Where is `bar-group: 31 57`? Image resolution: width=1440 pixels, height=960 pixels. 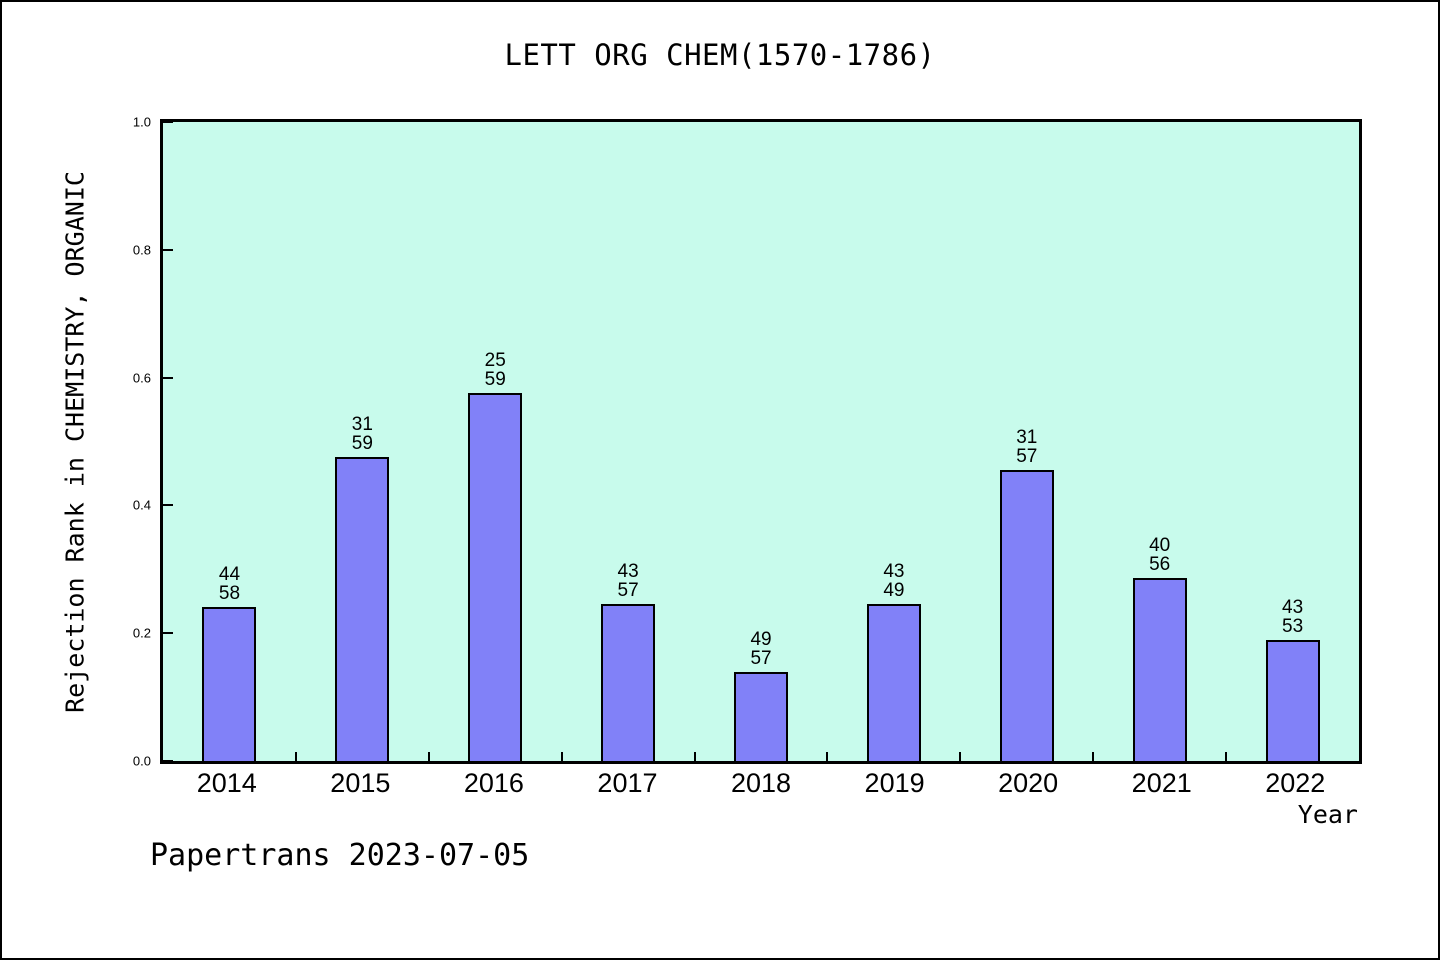
bar-group: 31 57 is located at coordinates (1026, 441).